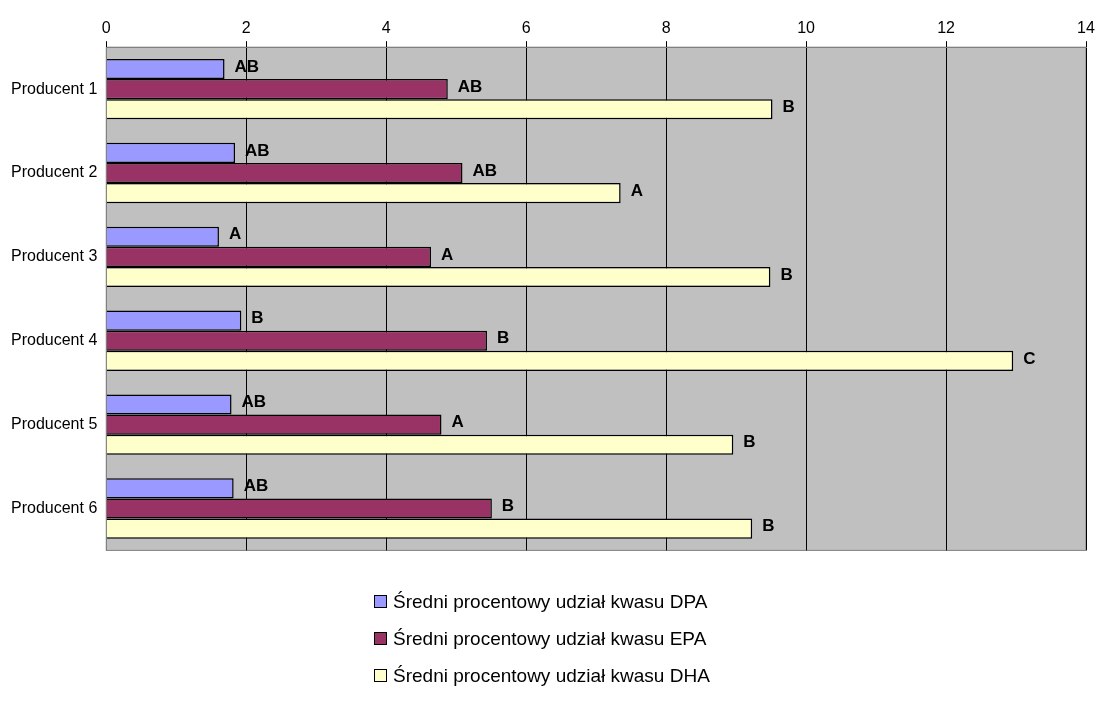  Describe the element at coordinates (54, 340) in the screenshot. I see `y-tick-label: Producent 4` at that location.